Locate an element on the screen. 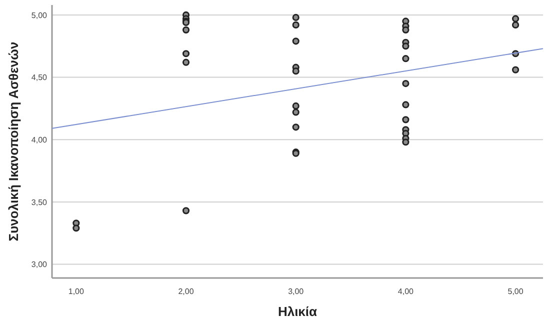  y-tick-label: 3,00 is located at coordinates (39, 265).